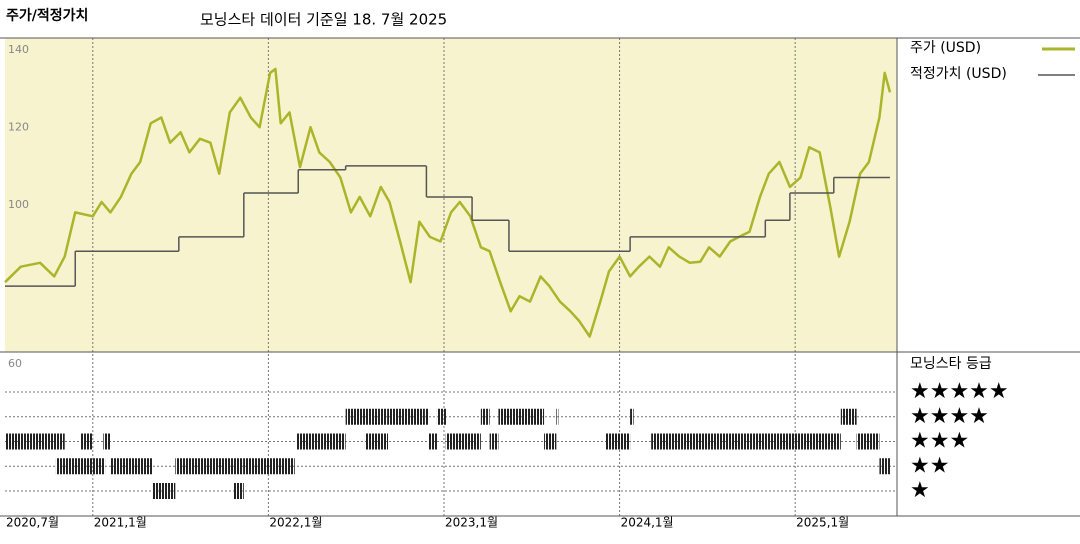 This screenshot has height=544, width=1080. Describe the element at coordinates (32, 523) in the screenshot. I see `x-tick-label: 2020,7월` at that location.